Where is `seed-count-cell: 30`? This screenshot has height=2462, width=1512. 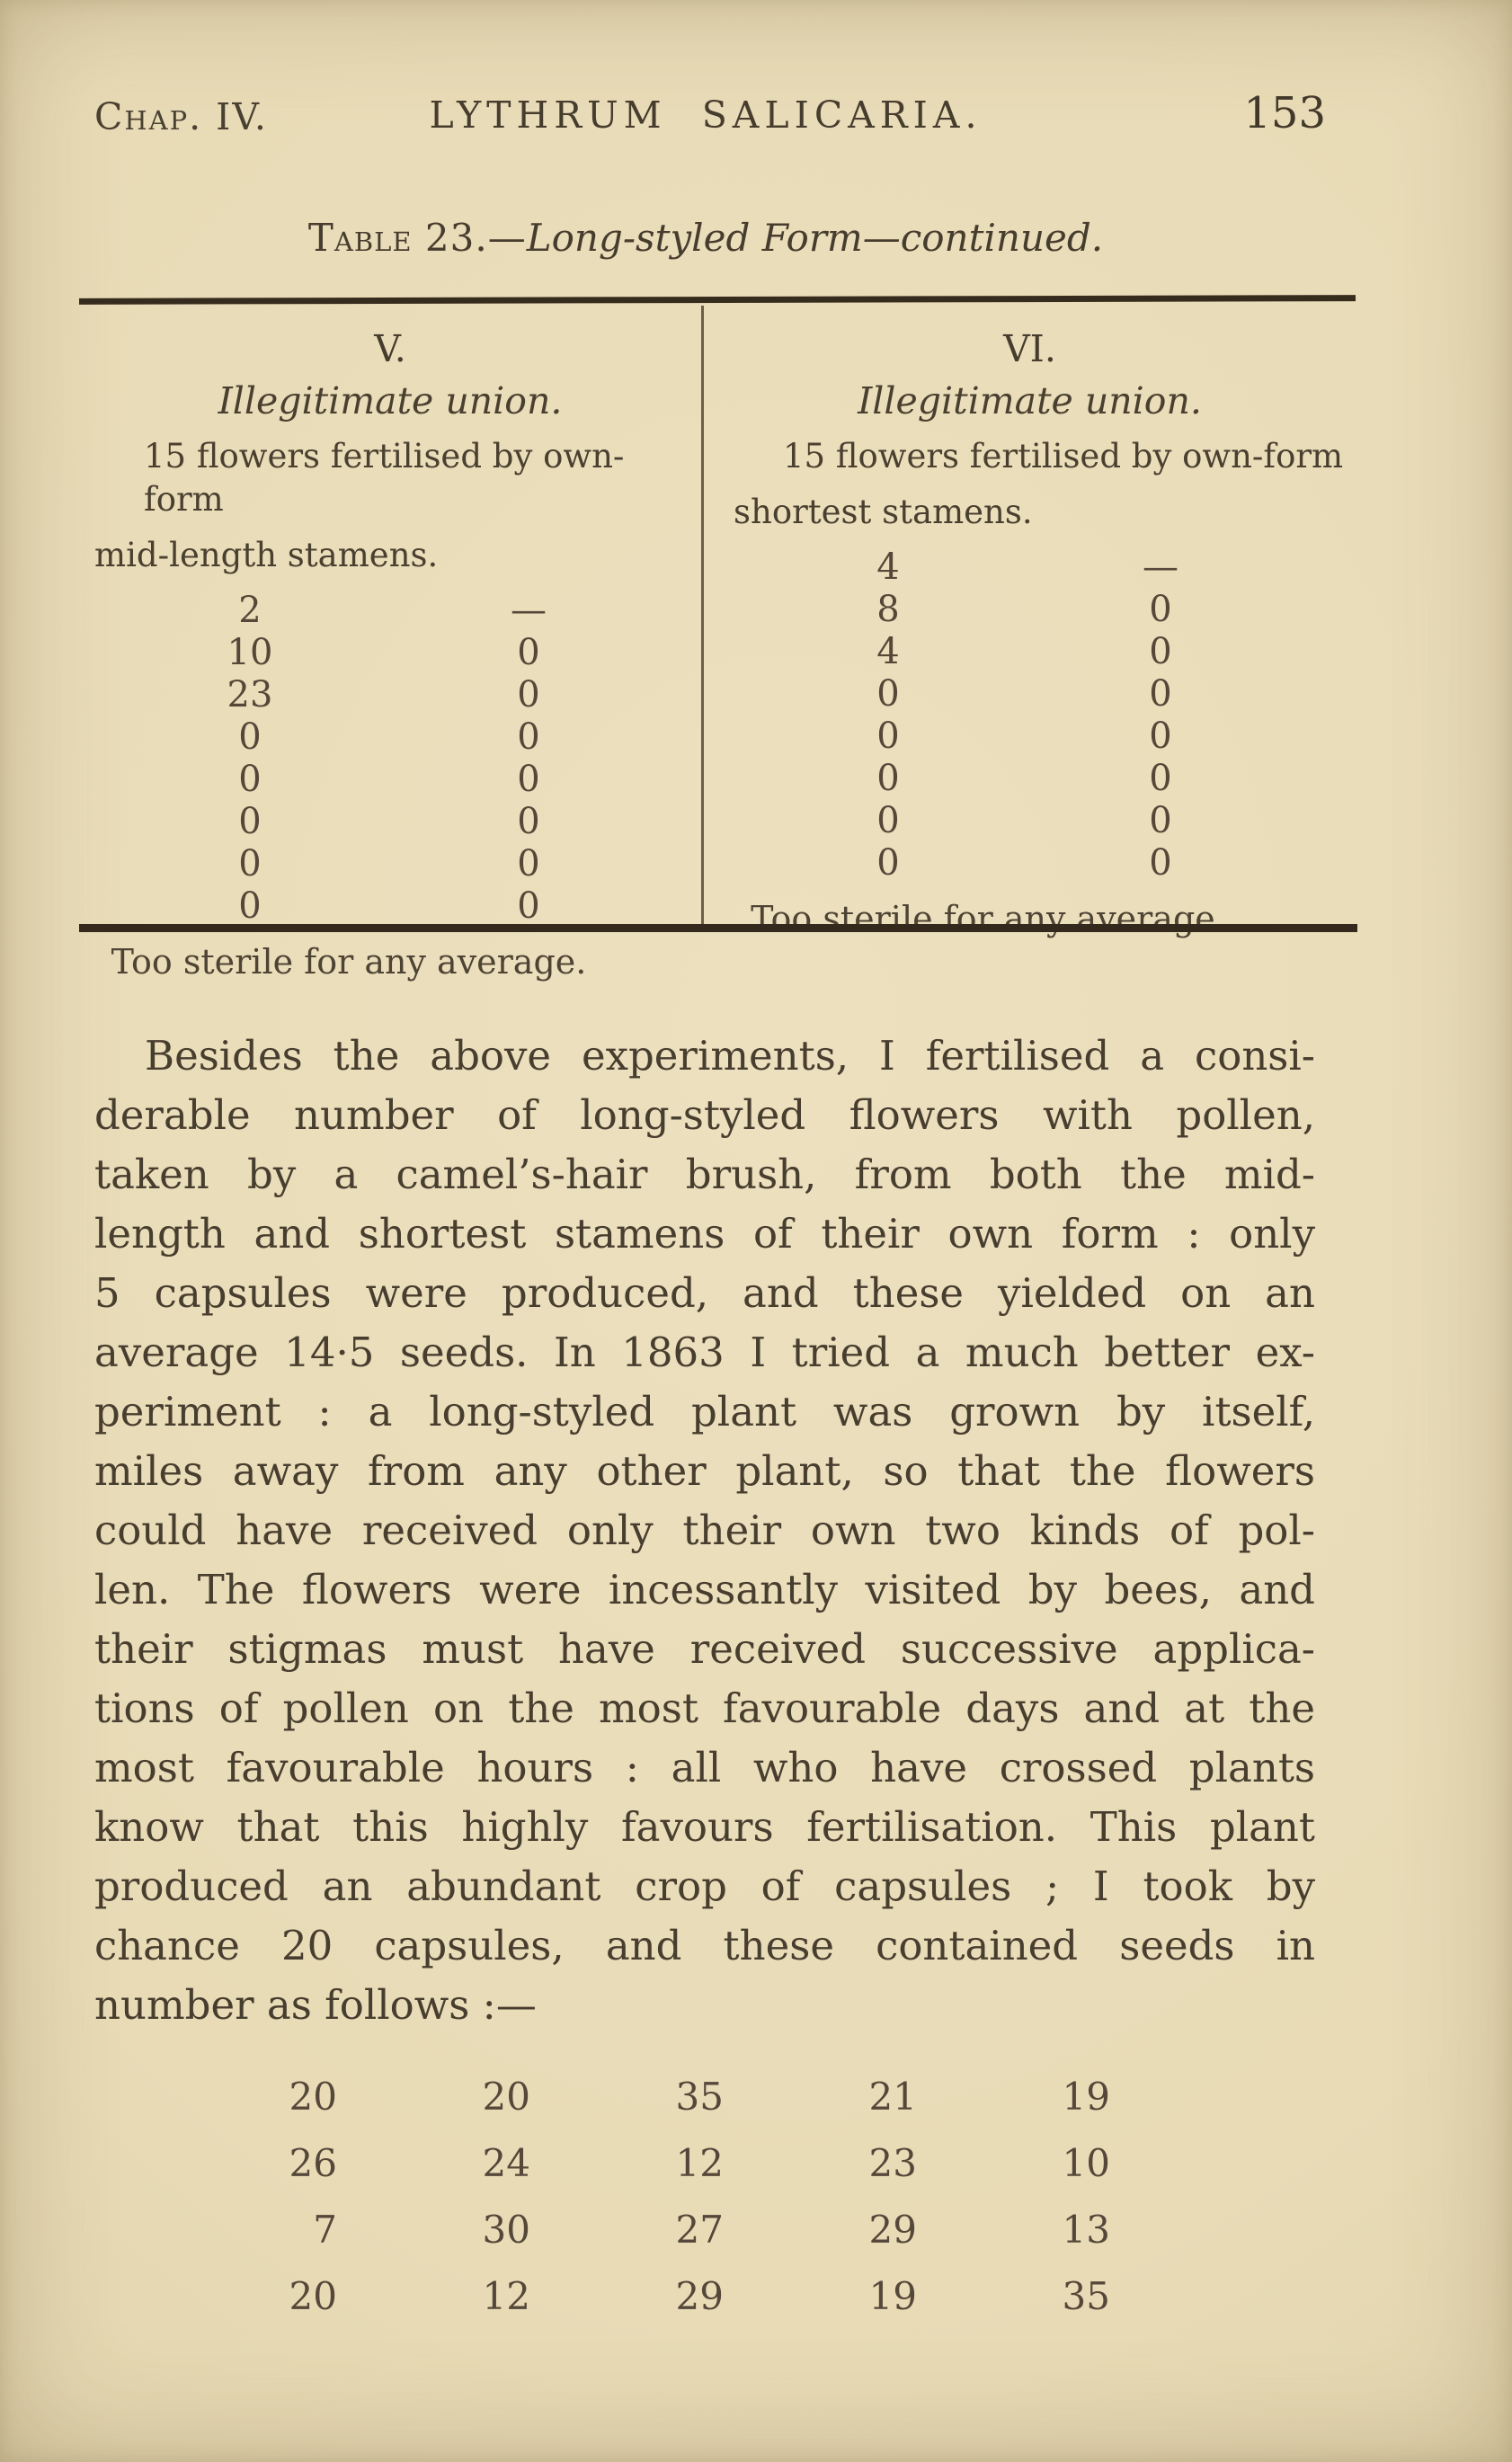
seed-count-cell: 30 is located at coordinates (506, 2230).